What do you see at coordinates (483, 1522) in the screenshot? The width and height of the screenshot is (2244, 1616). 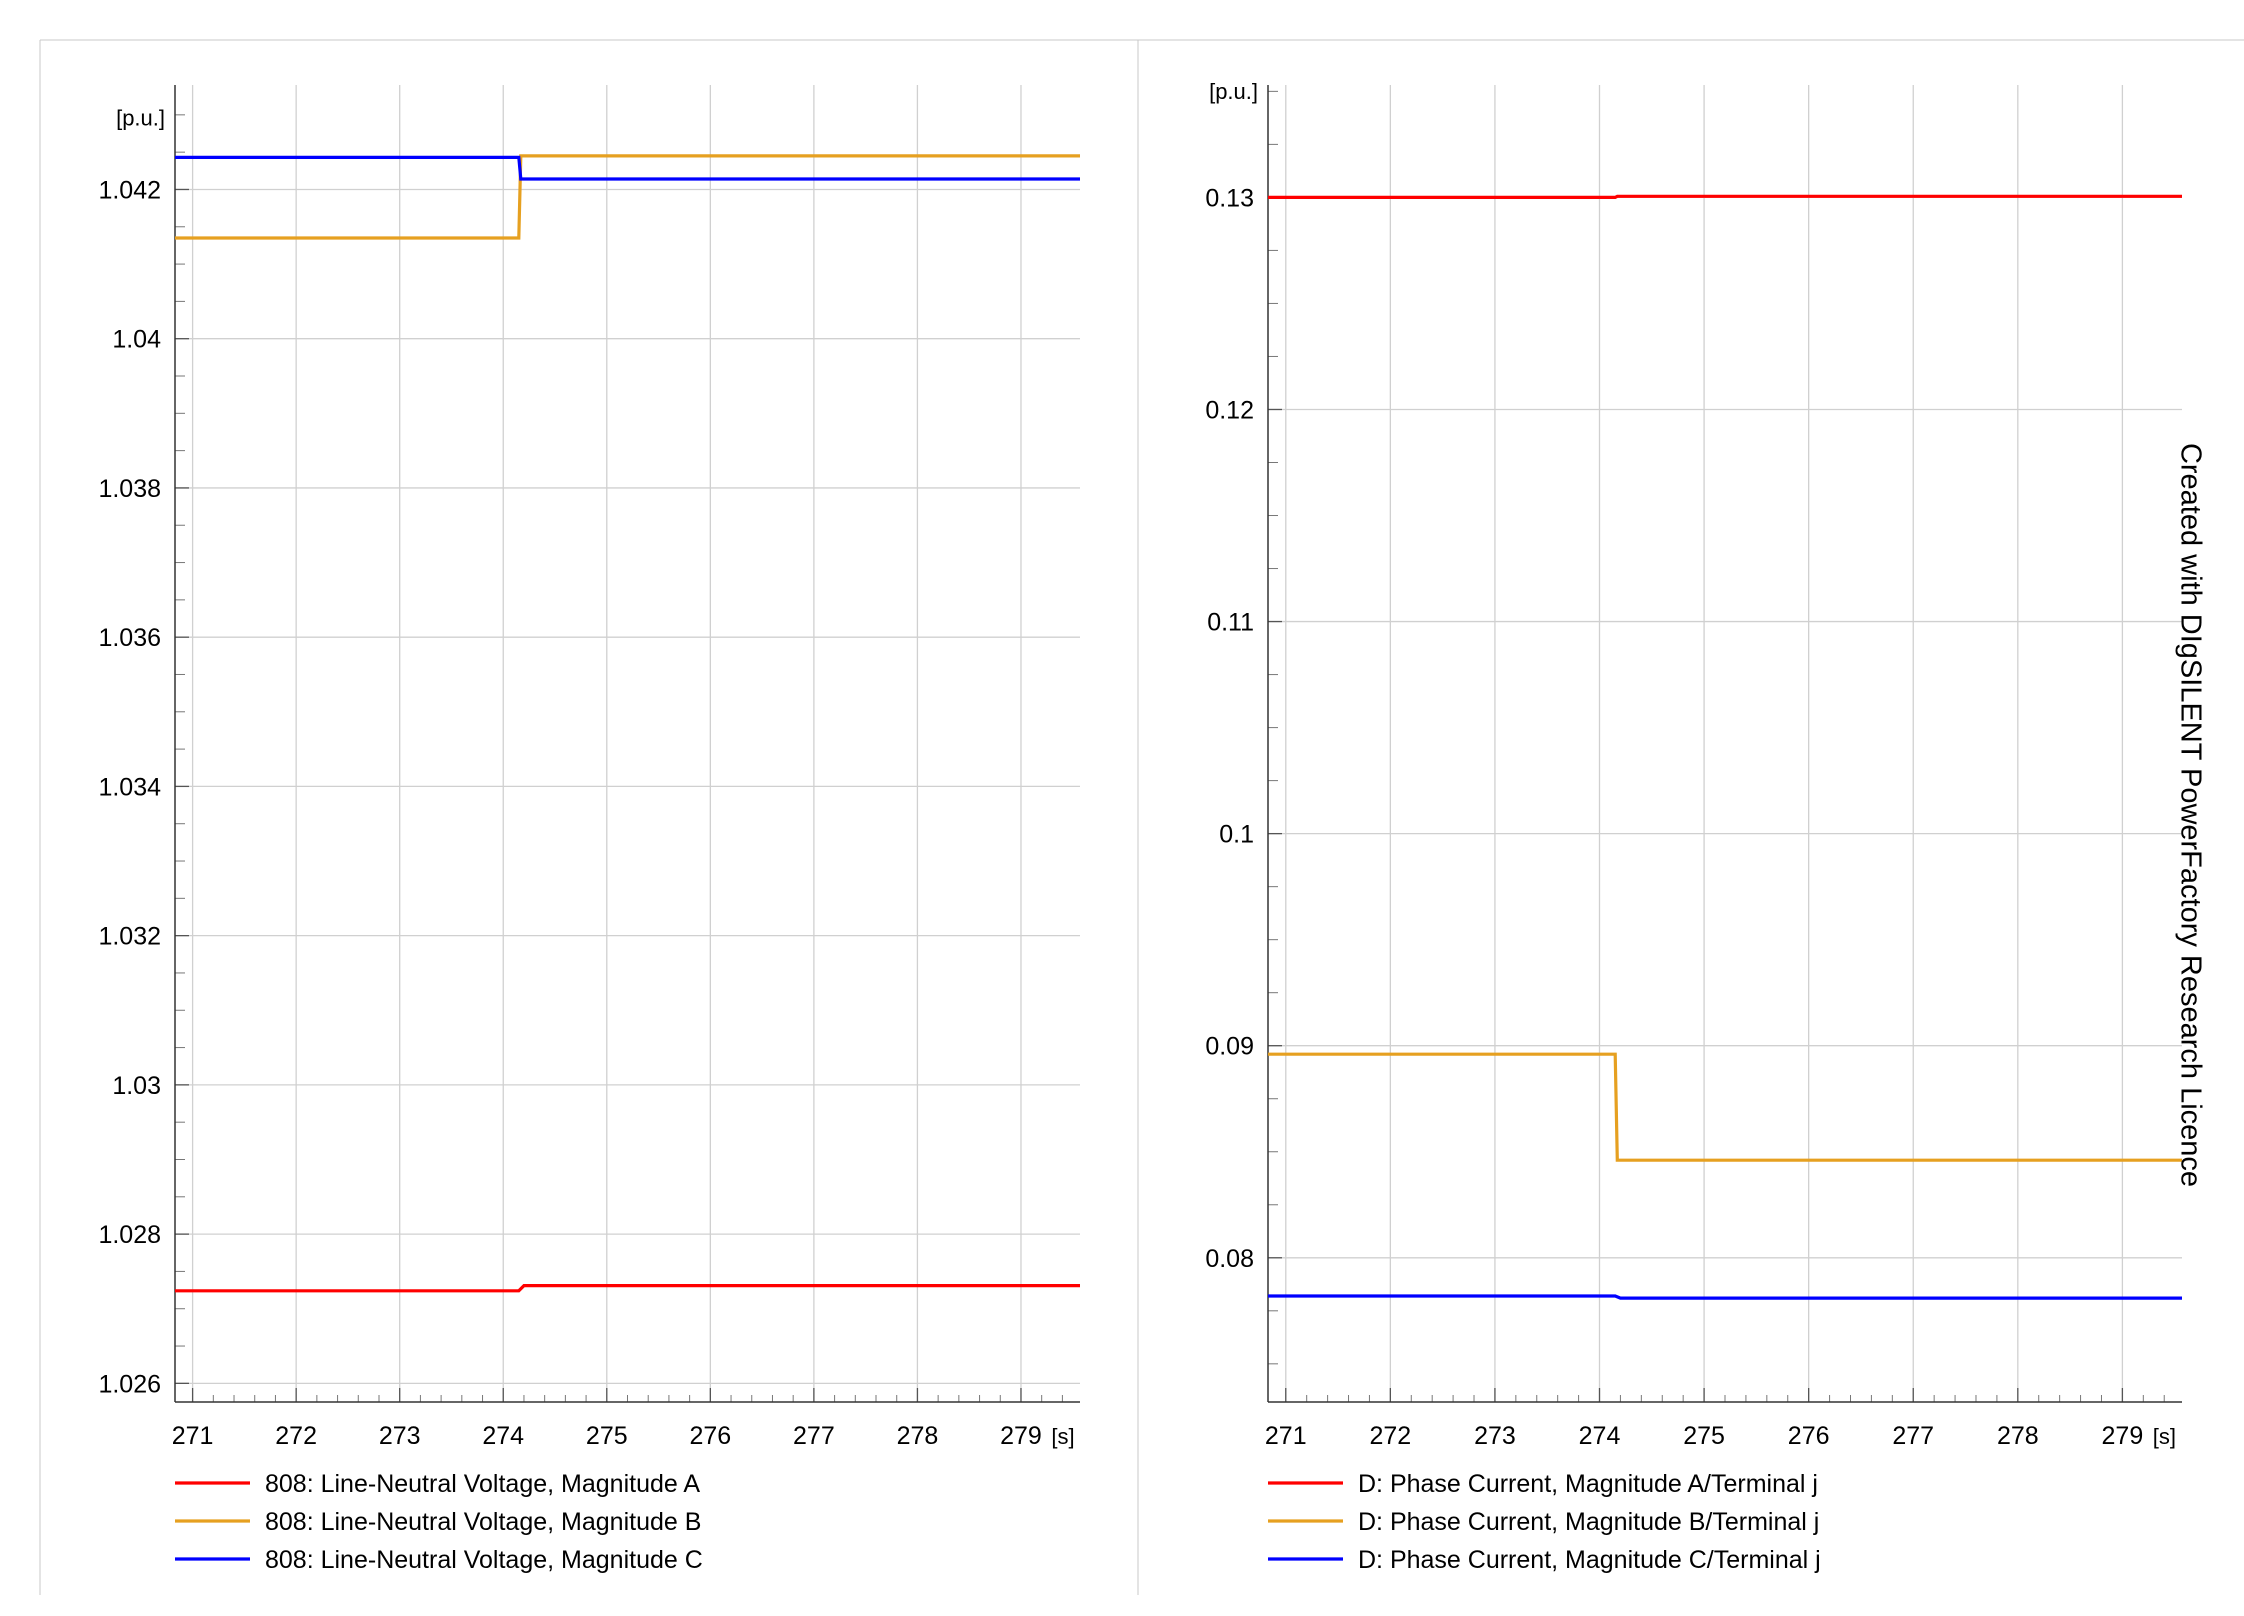 I see `legend-label: 808: Line-Neutral Voltage, Magnitude B` at bounding box center [483, 1522].